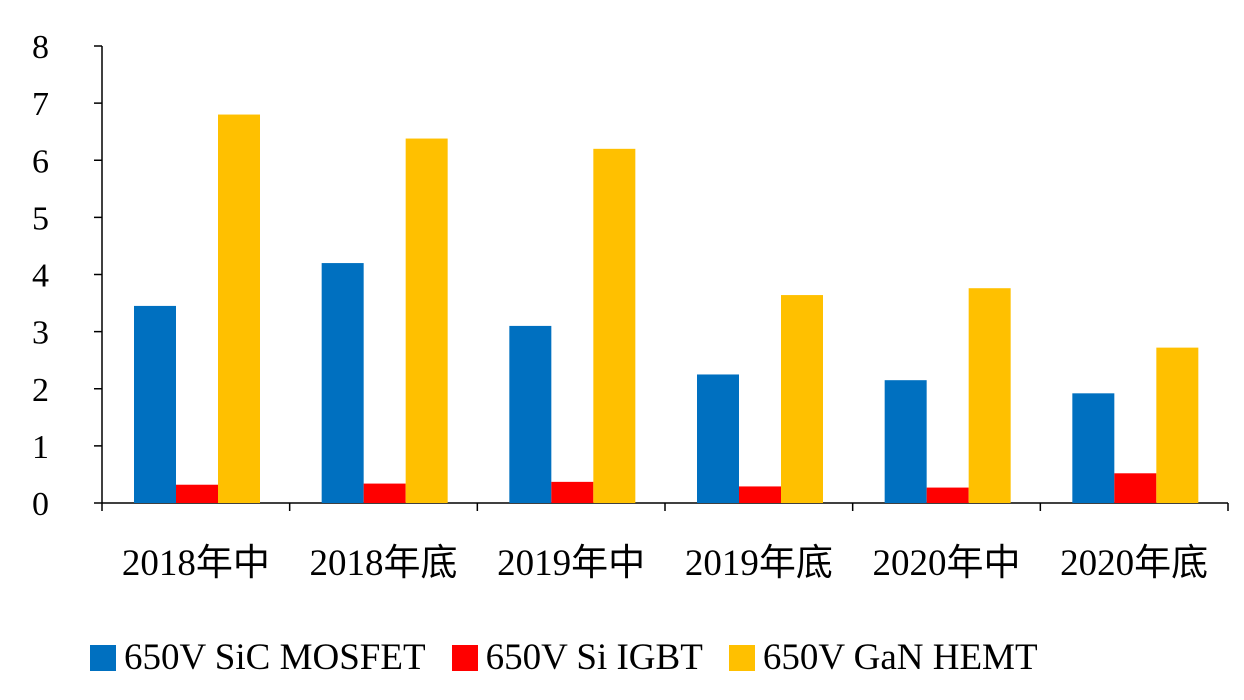 This screenshot has height=700, width=1244. I want to click on y-tick-label: 5, so click(40, 218).